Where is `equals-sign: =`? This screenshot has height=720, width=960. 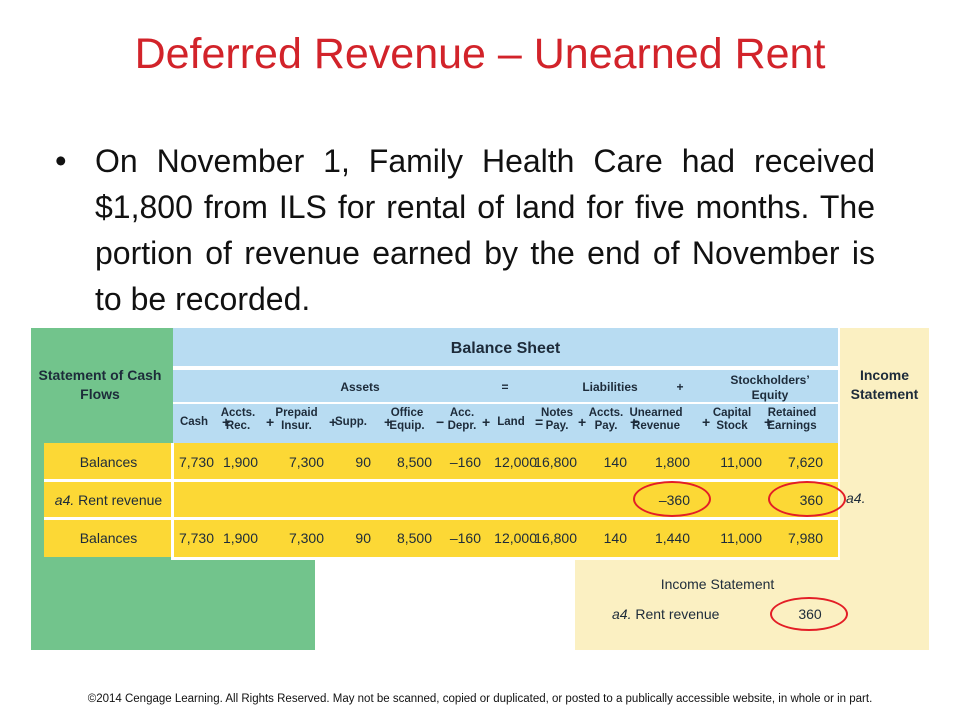 equals-sign: = is located at coordinates (505, 387).